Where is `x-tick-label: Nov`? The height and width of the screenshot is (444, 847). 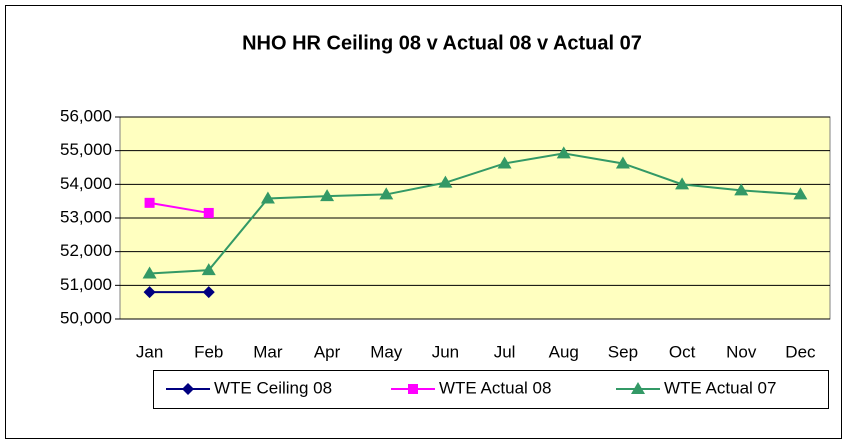
x-tick-label: Nov is located at coordinates (741, 351).